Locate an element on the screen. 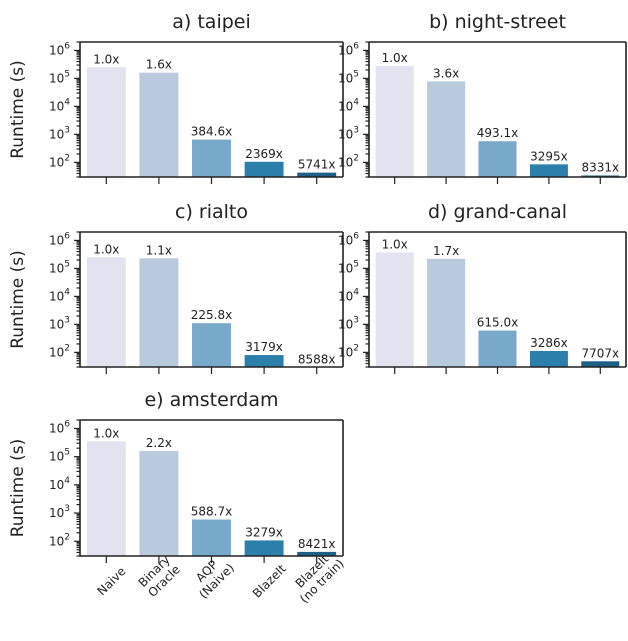  bar-value-label: 615.0x is located at coordinates (497, 323).